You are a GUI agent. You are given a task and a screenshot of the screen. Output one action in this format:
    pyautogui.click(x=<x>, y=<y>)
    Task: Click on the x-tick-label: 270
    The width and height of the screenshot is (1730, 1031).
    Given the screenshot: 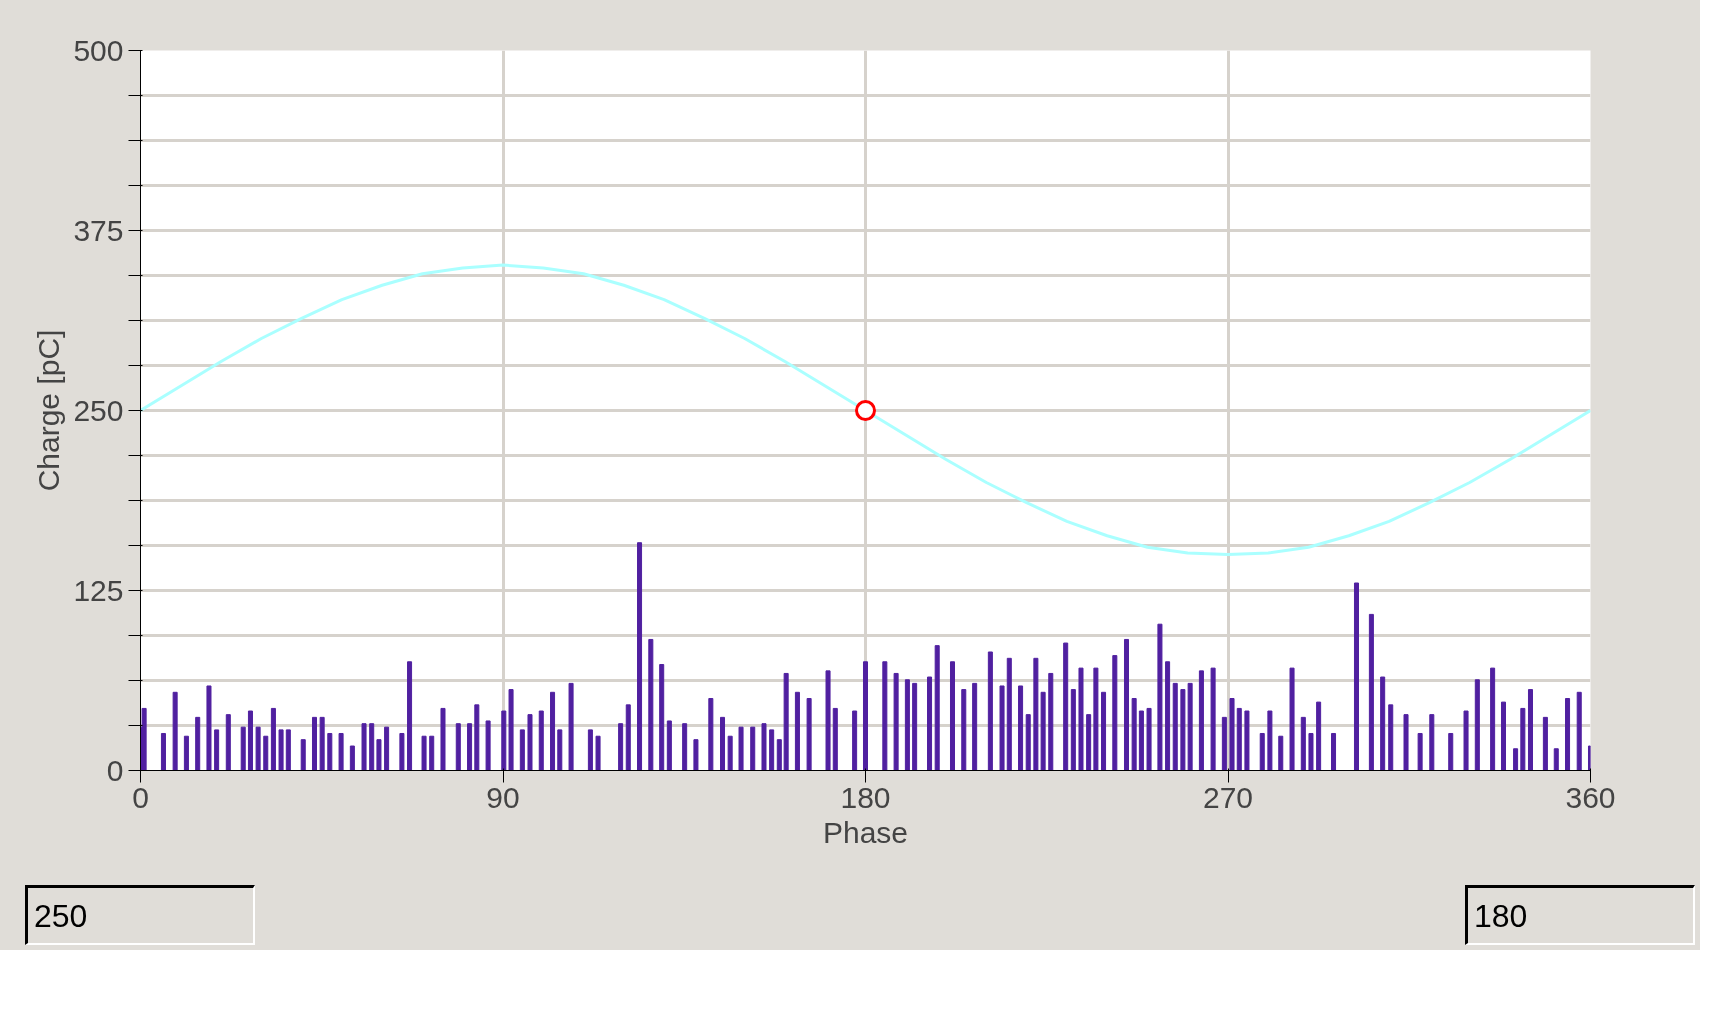 What is the action you would take?
    pyautogui.click(x=1228, y=797)
    